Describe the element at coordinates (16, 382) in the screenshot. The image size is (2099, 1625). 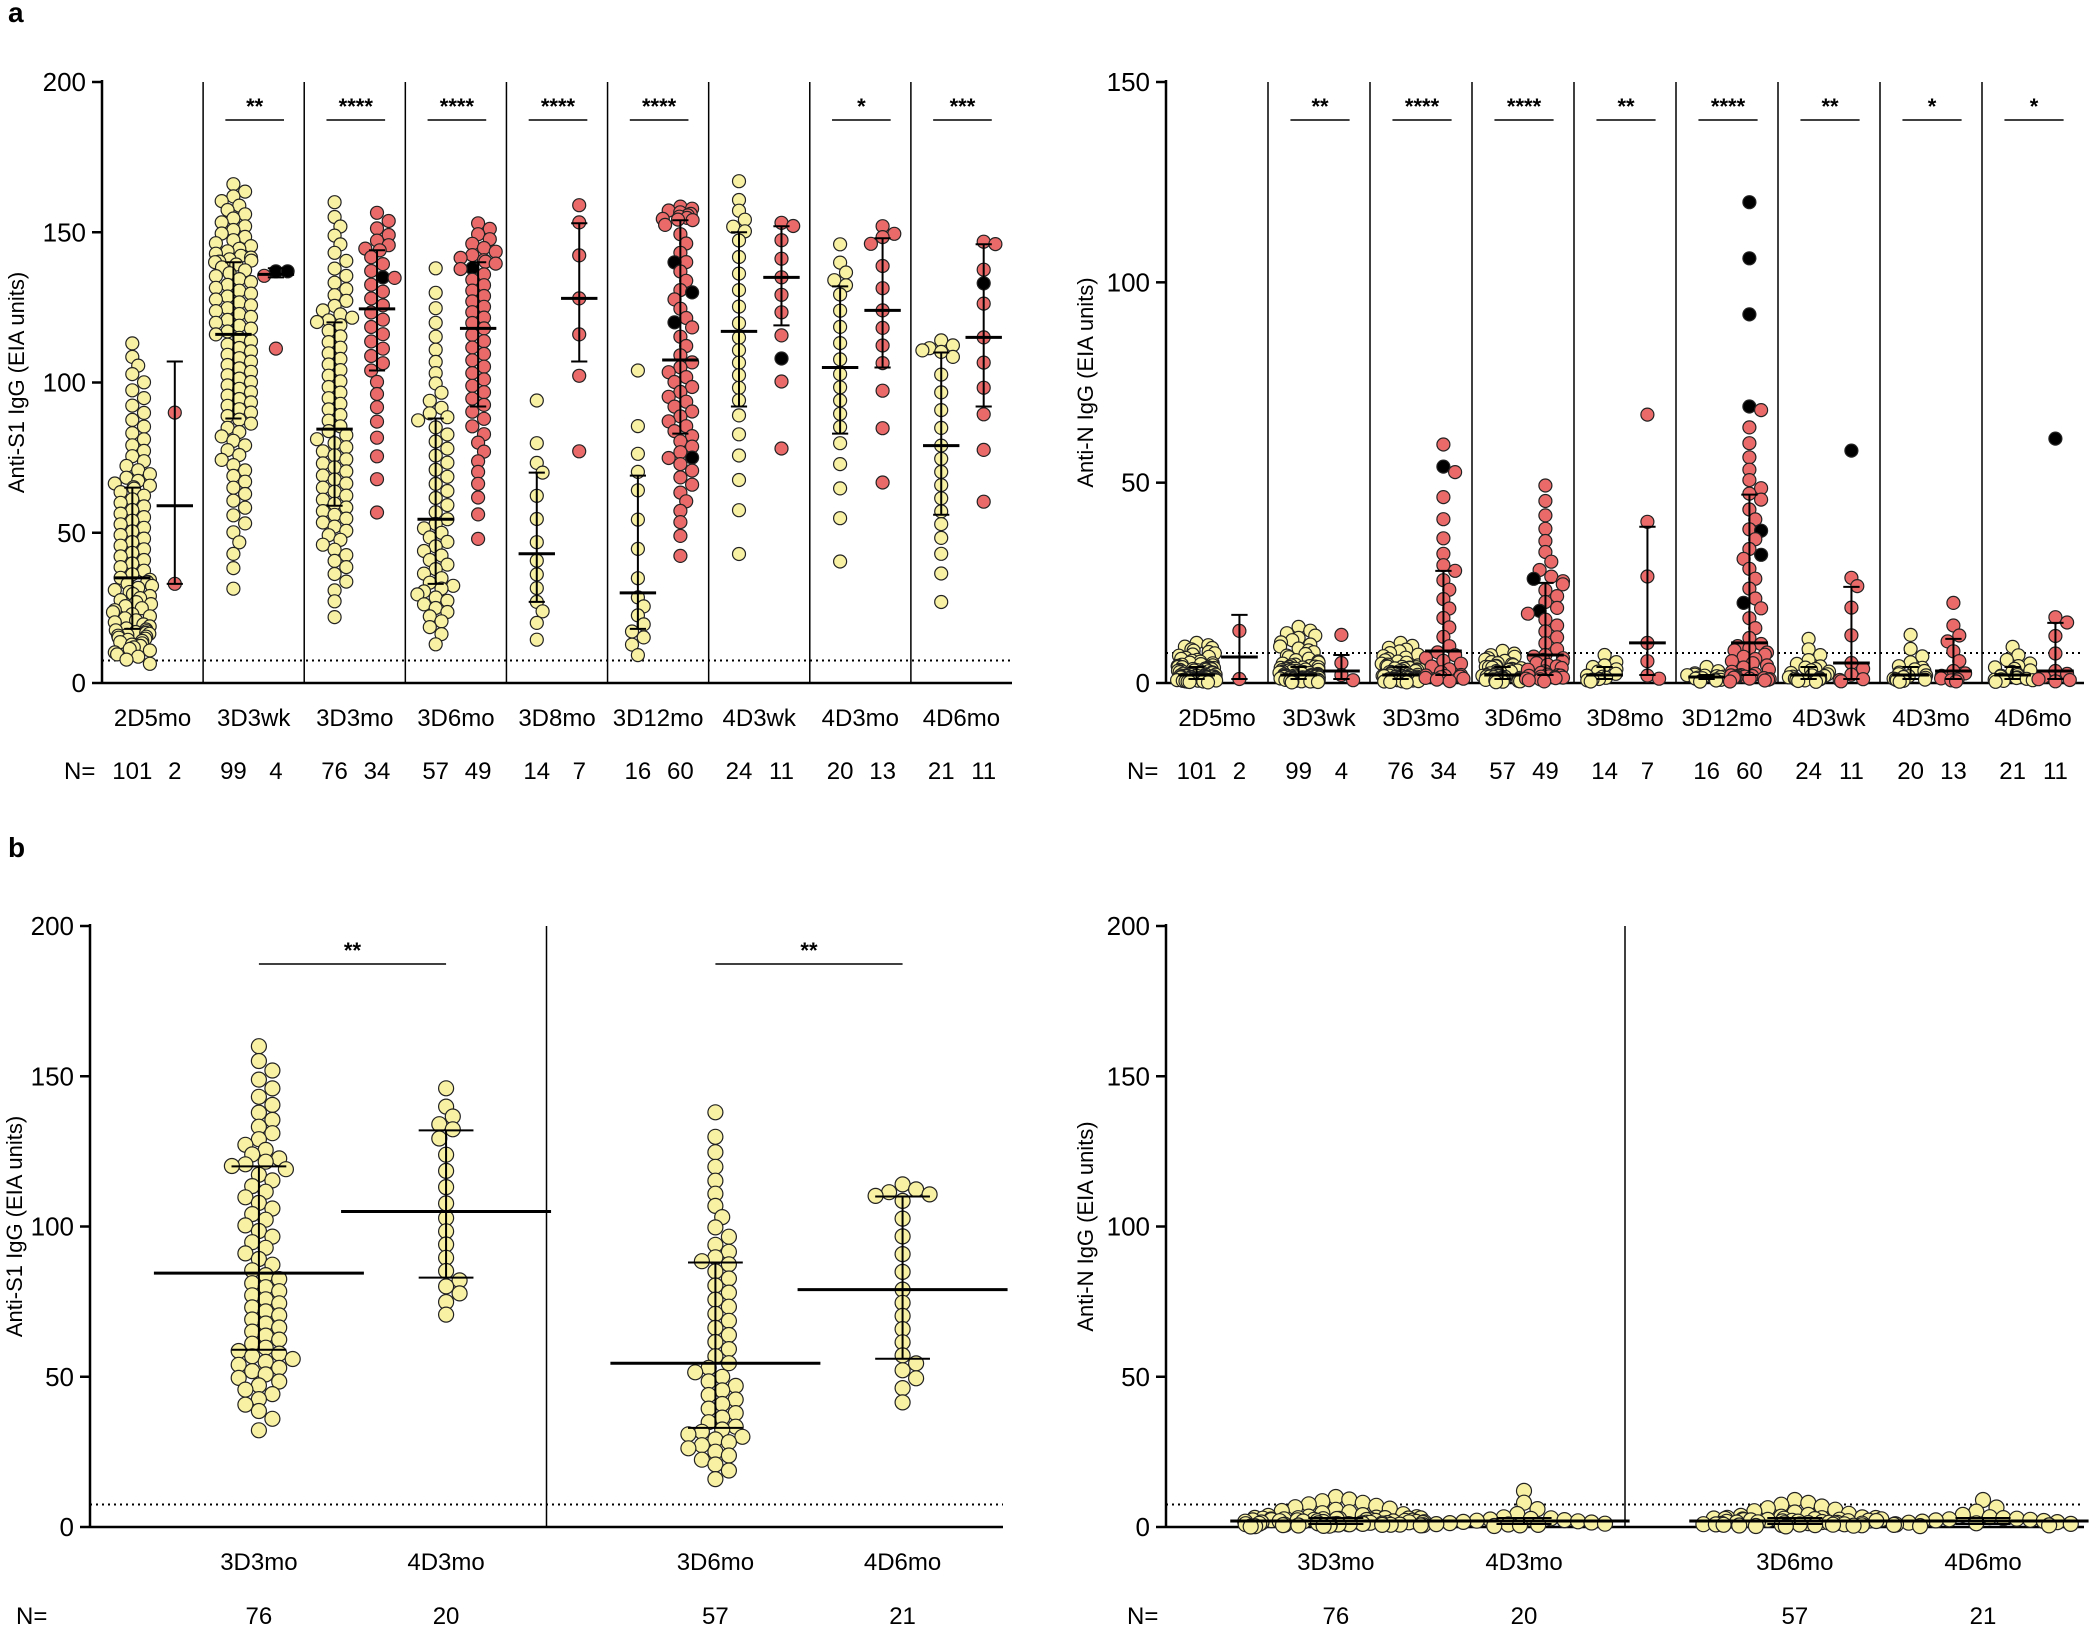
I see `y-axis-label: Anti-S1 IgG (EIA units)` at that location.